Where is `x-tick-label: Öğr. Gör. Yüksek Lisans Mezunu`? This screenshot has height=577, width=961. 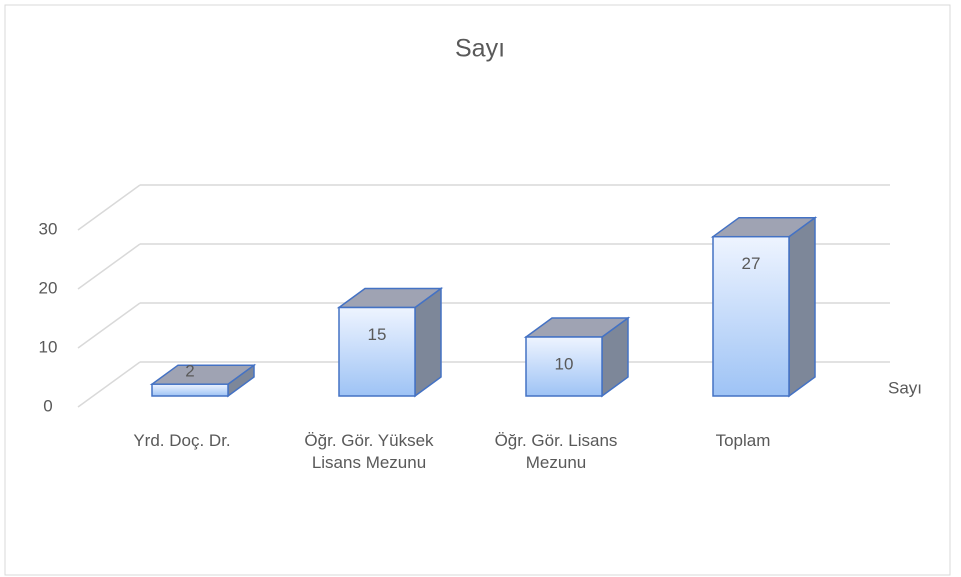 x-tick-label: Öğr. Gör. Yüksek Lisans Mezunu is located at coordinates (369, 451).